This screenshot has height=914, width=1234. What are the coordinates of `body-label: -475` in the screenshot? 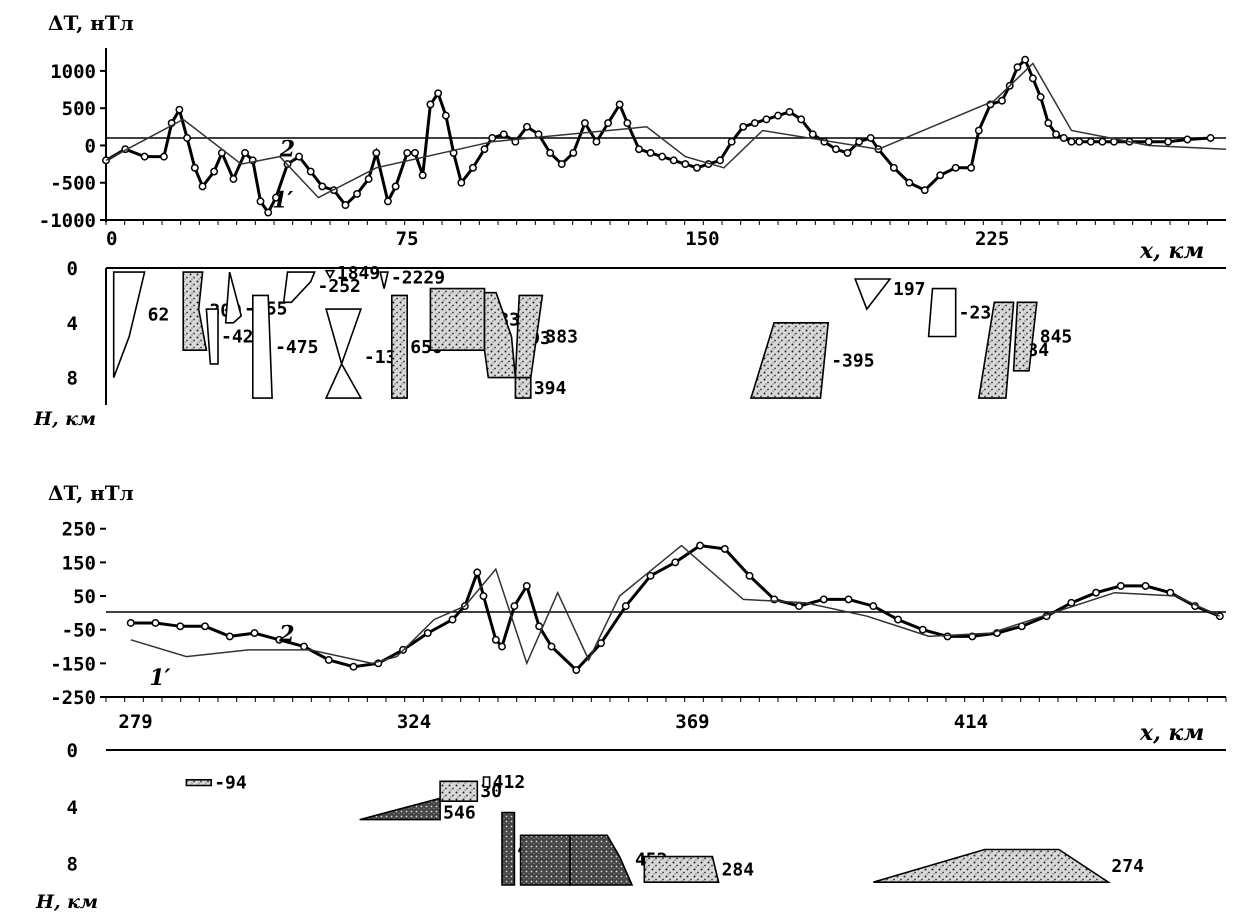 It's located at (296, 347).